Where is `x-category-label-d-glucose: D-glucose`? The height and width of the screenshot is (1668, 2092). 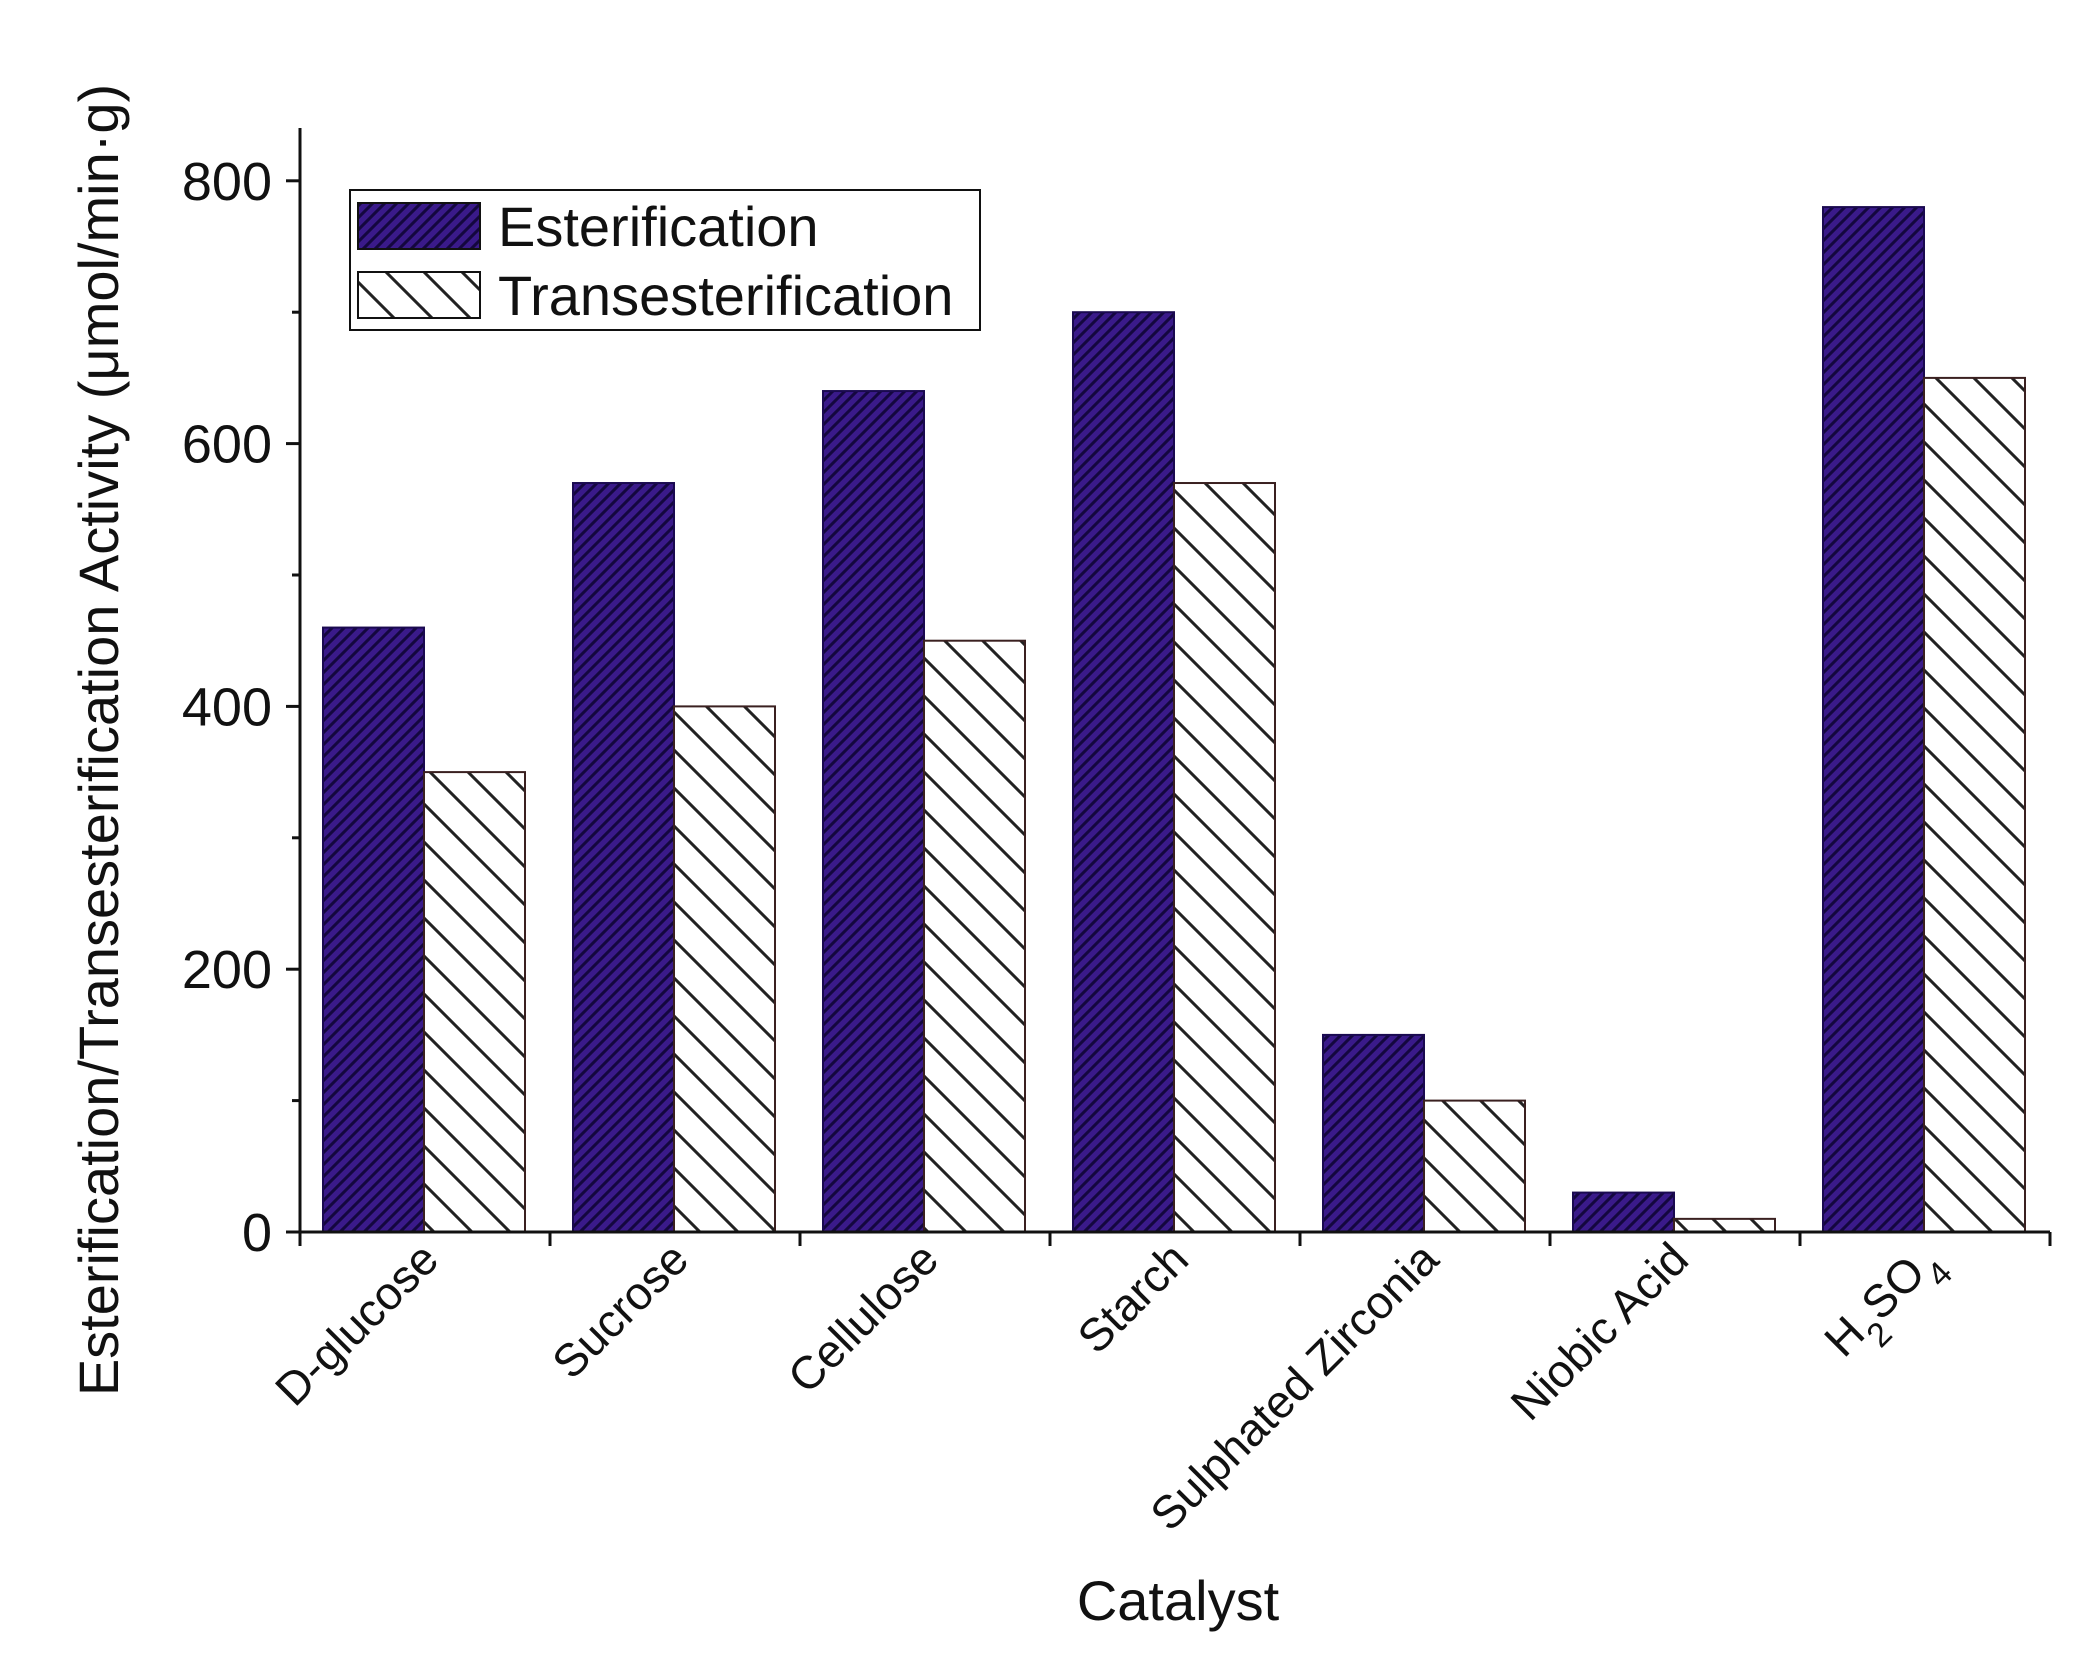 x-category-label-d-glucose: D-glucose is located at coordinates (356, 1323).